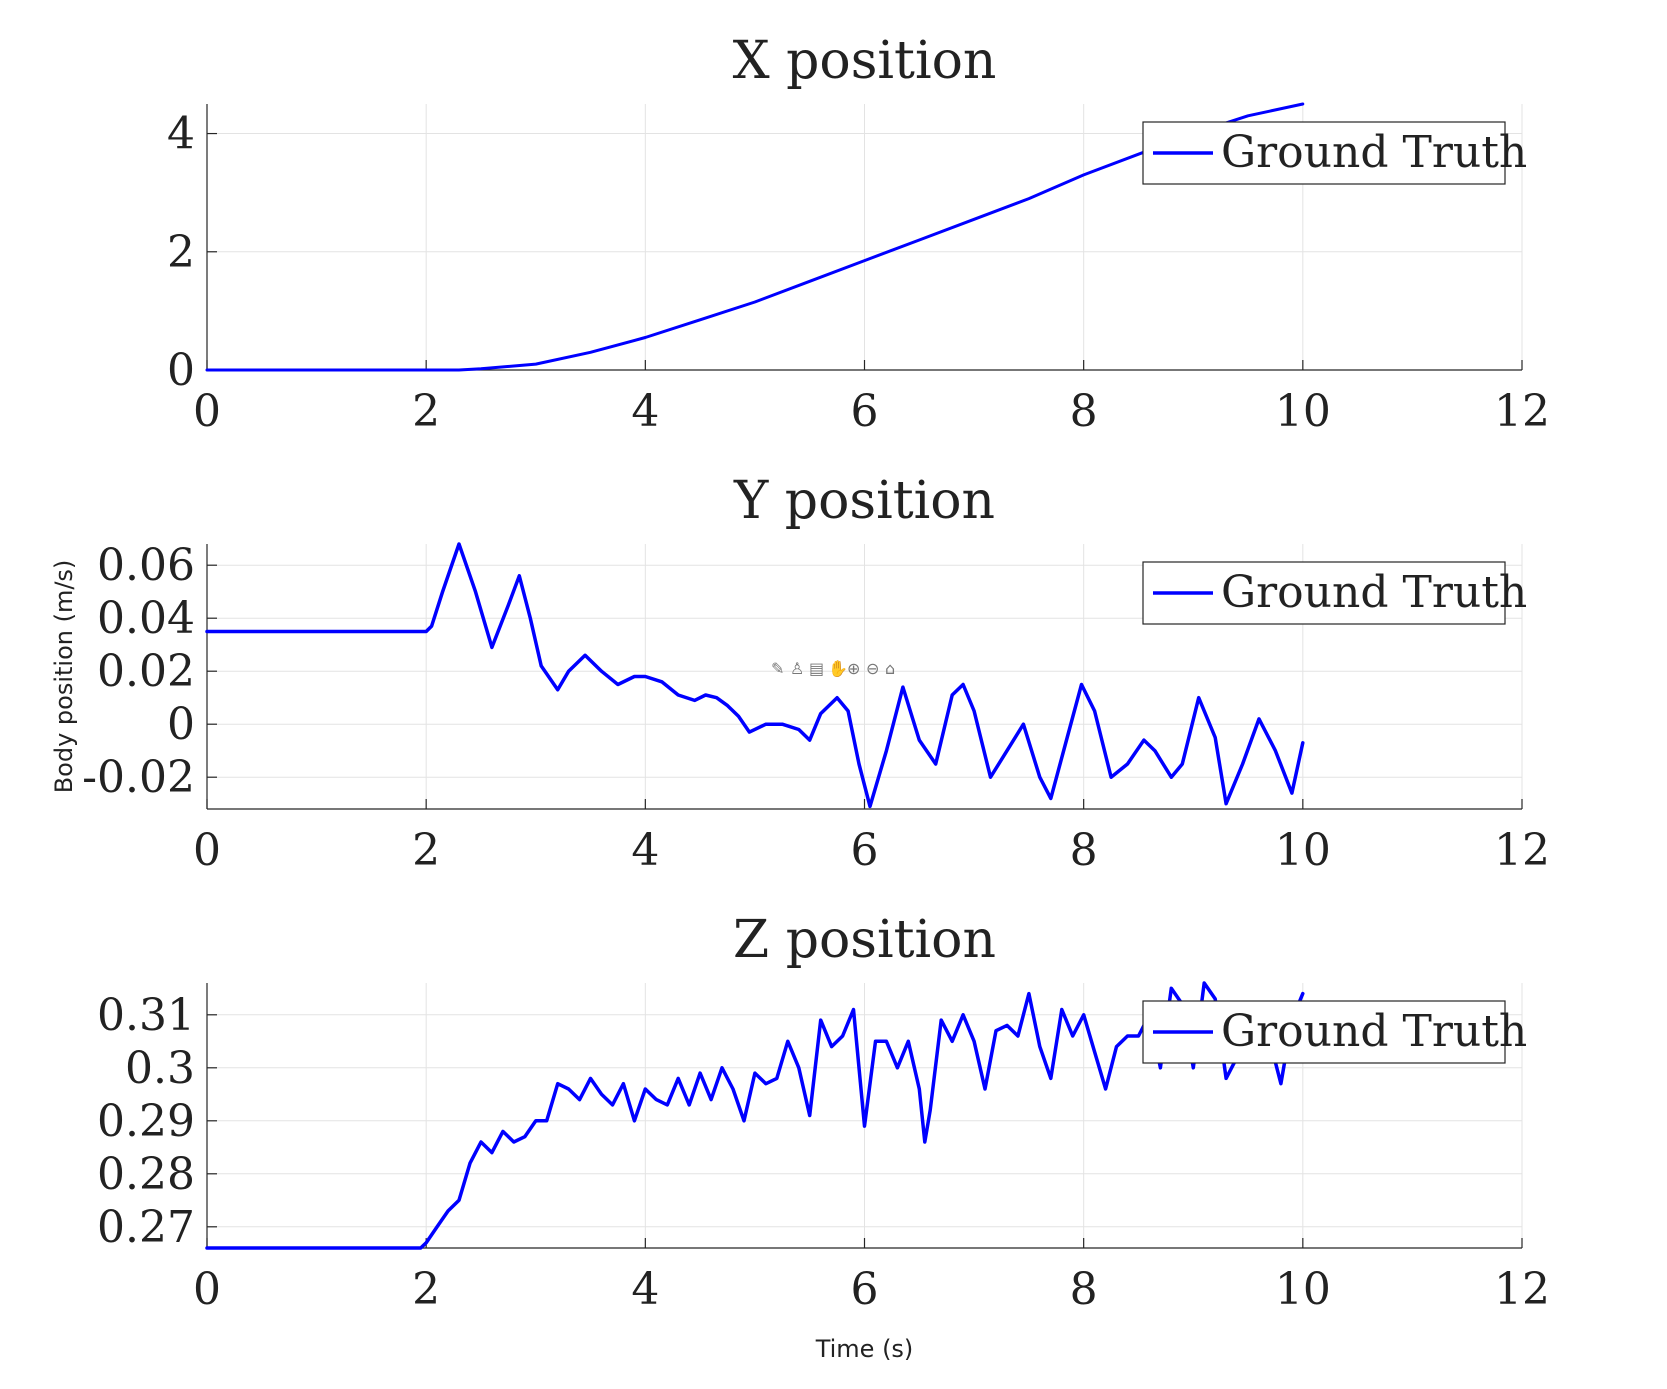 This screenshot has height=1389, width=1667. I want to click on y-axis-label: Body position (m/s), so click(64, 677).